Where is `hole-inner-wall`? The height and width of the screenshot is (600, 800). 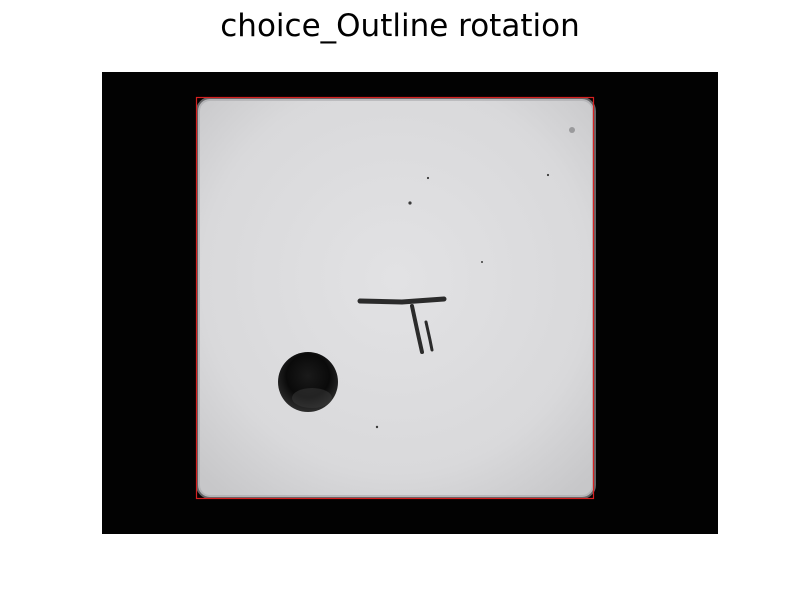 hole-inner-wall is located at coordinates (312, 398).